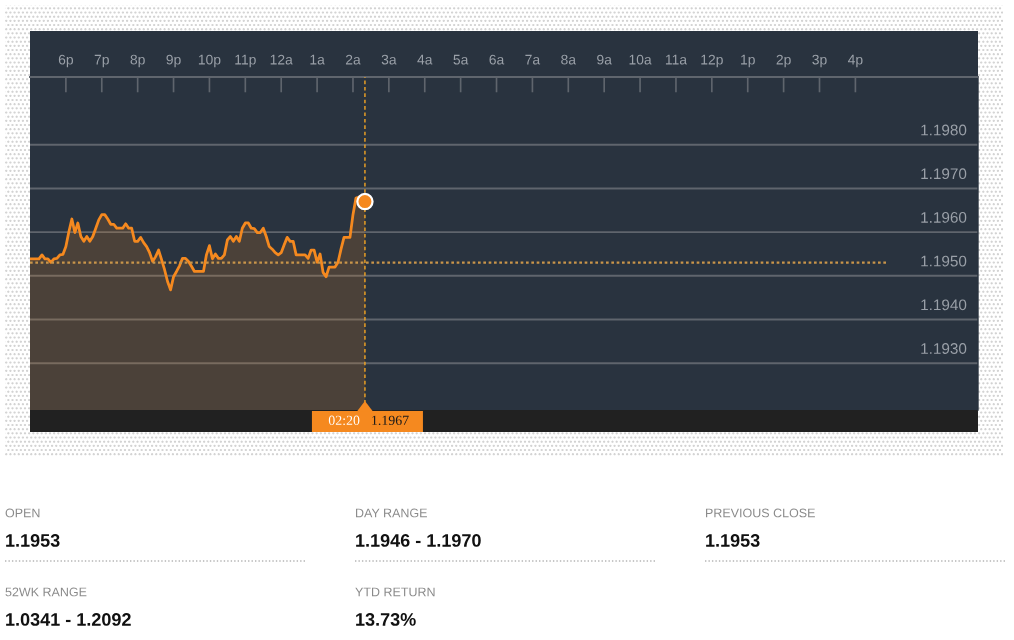 This screenshot has width=1014, height=640. Describe the element at coordinates (386, 619) in the screenshot. I see `text: 13.73%` at that location.